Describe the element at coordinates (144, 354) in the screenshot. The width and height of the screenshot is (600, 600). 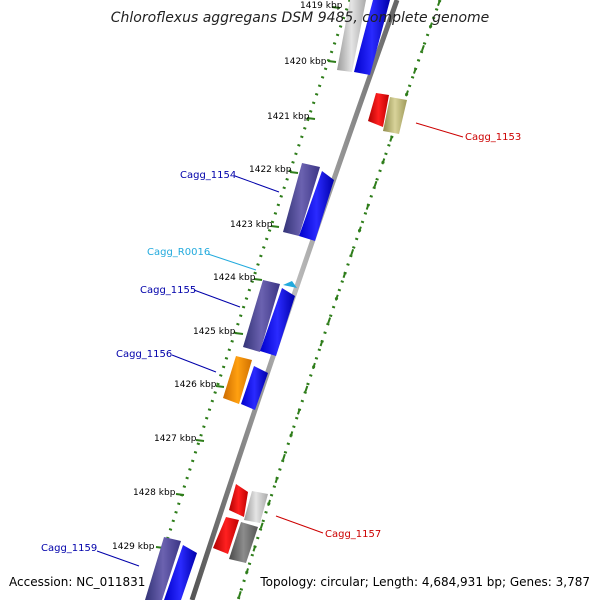
I see `gene-label: Cagg_1156` at that location.